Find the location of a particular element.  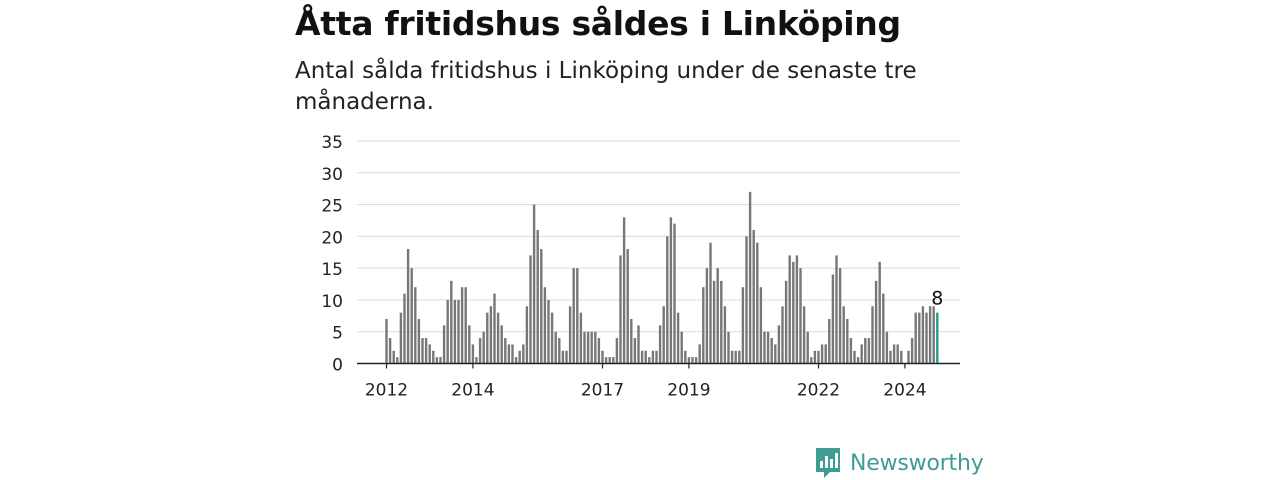

highlight-bar is located at coordinates (937, 338).